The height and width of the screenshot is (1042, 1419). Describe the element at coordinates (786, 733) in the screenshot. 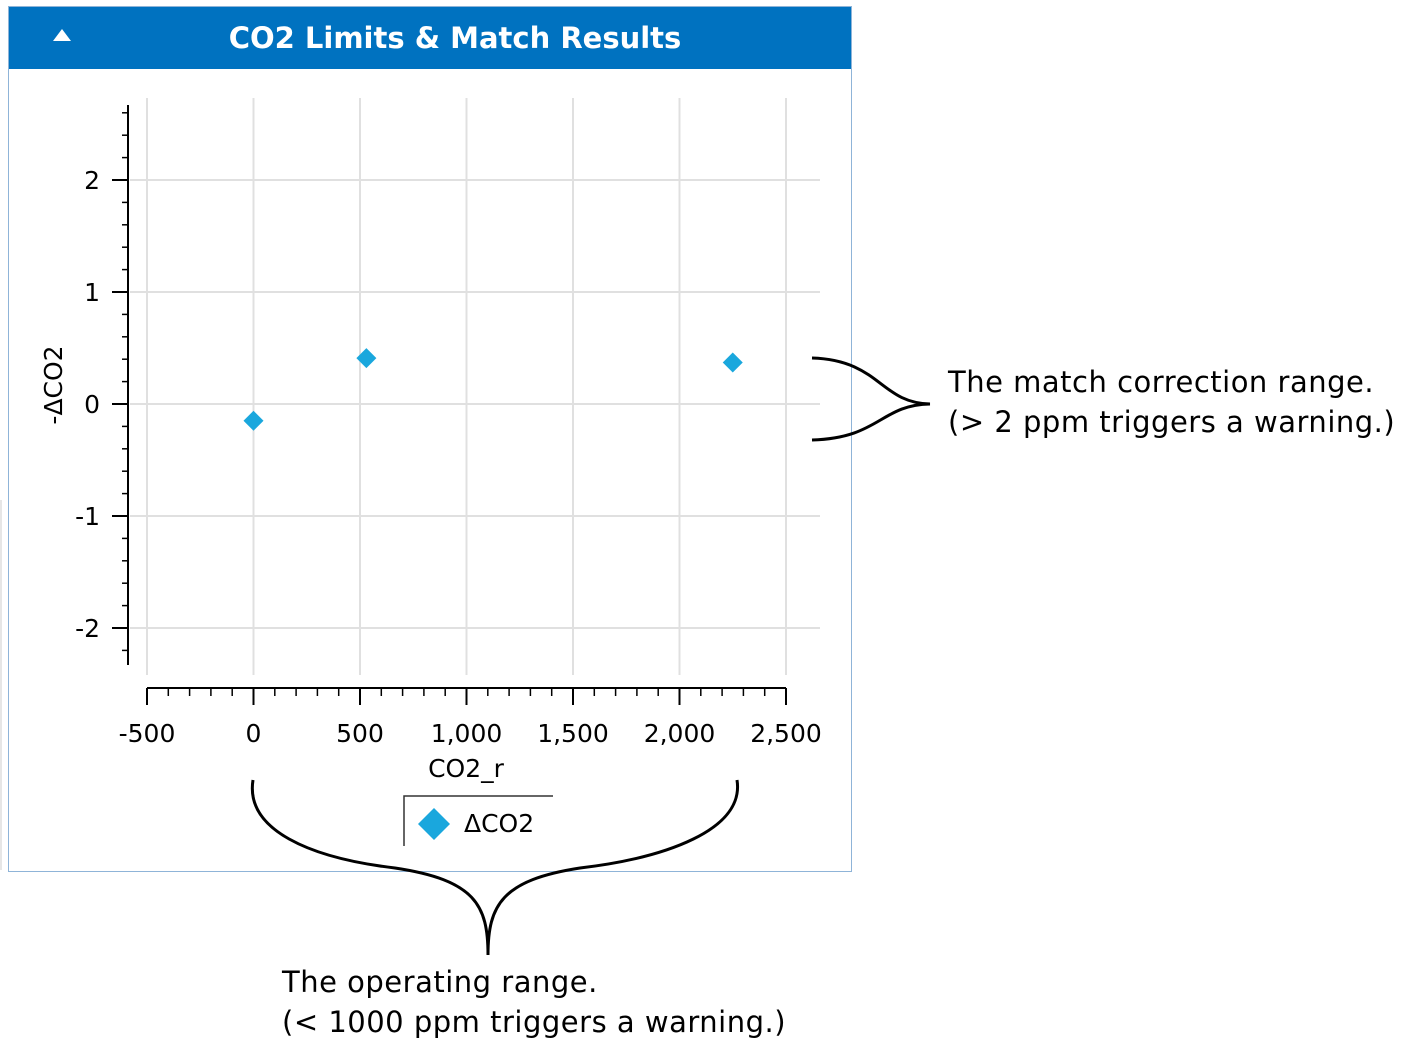

I see `x-tick-label: 2,500` at that location.